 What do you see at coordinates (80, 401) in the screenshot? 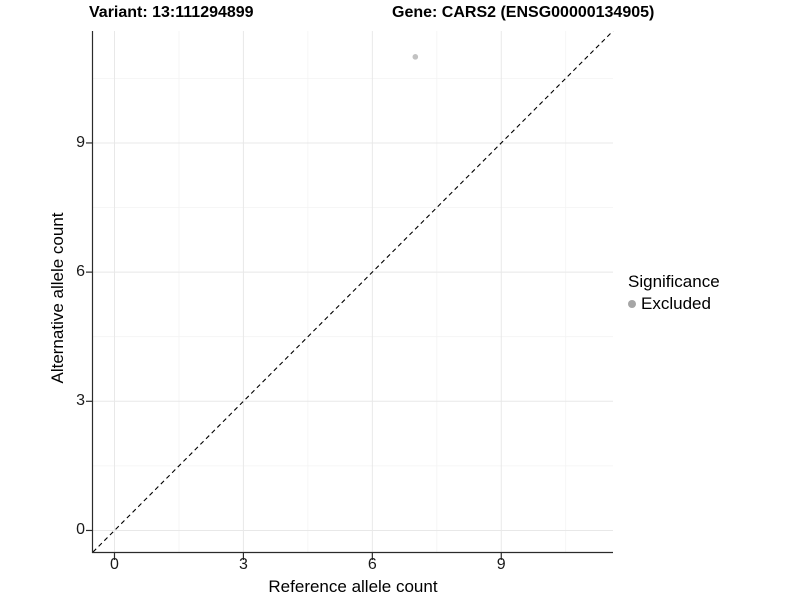
I see `y-tick-label: 3` at bounding box center [80, 401].